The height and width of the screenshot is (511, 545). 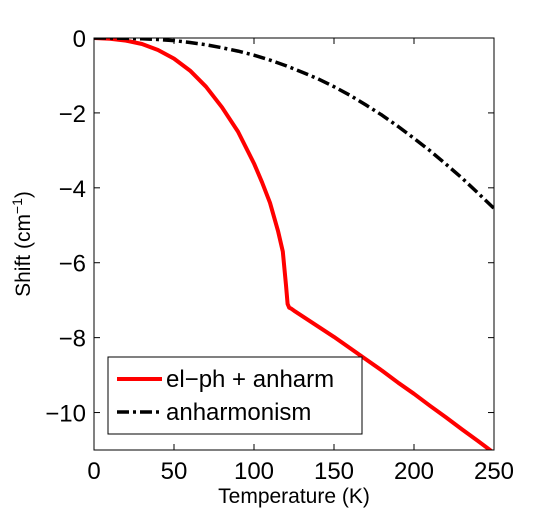 What do you see at coordinates (23, 194) in the screenshot?
I see `y-axis-label-close: )` at bounding box center [23, 194].